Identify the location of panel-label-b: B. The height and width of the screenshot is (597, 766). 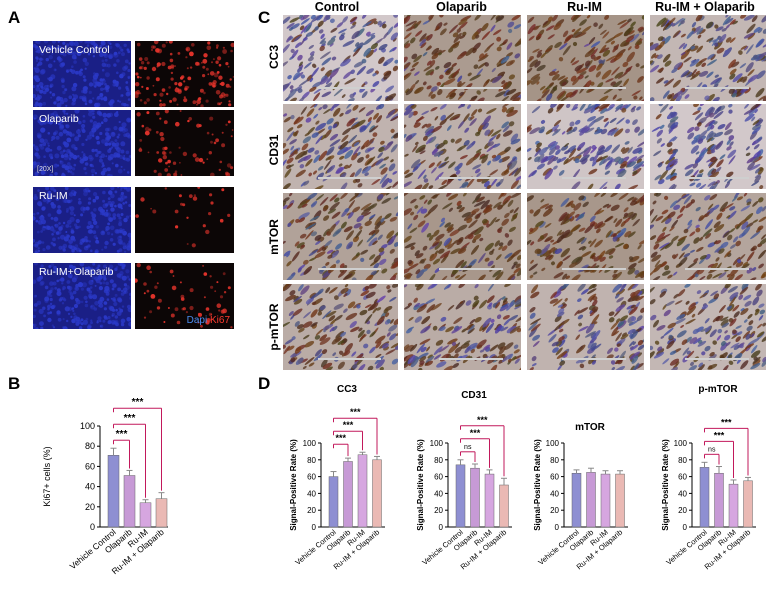
(14, 383).